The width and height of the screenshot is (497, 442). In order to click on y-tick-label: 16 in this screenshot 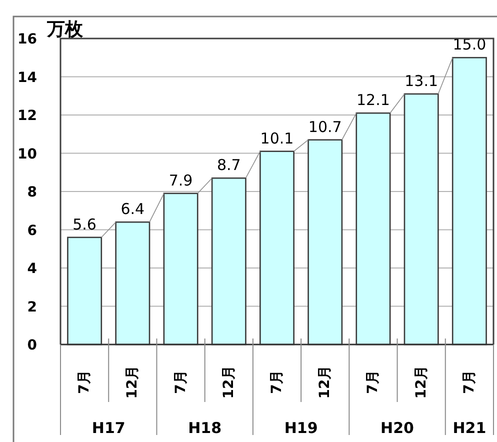, I will do `click(27, 40)`.